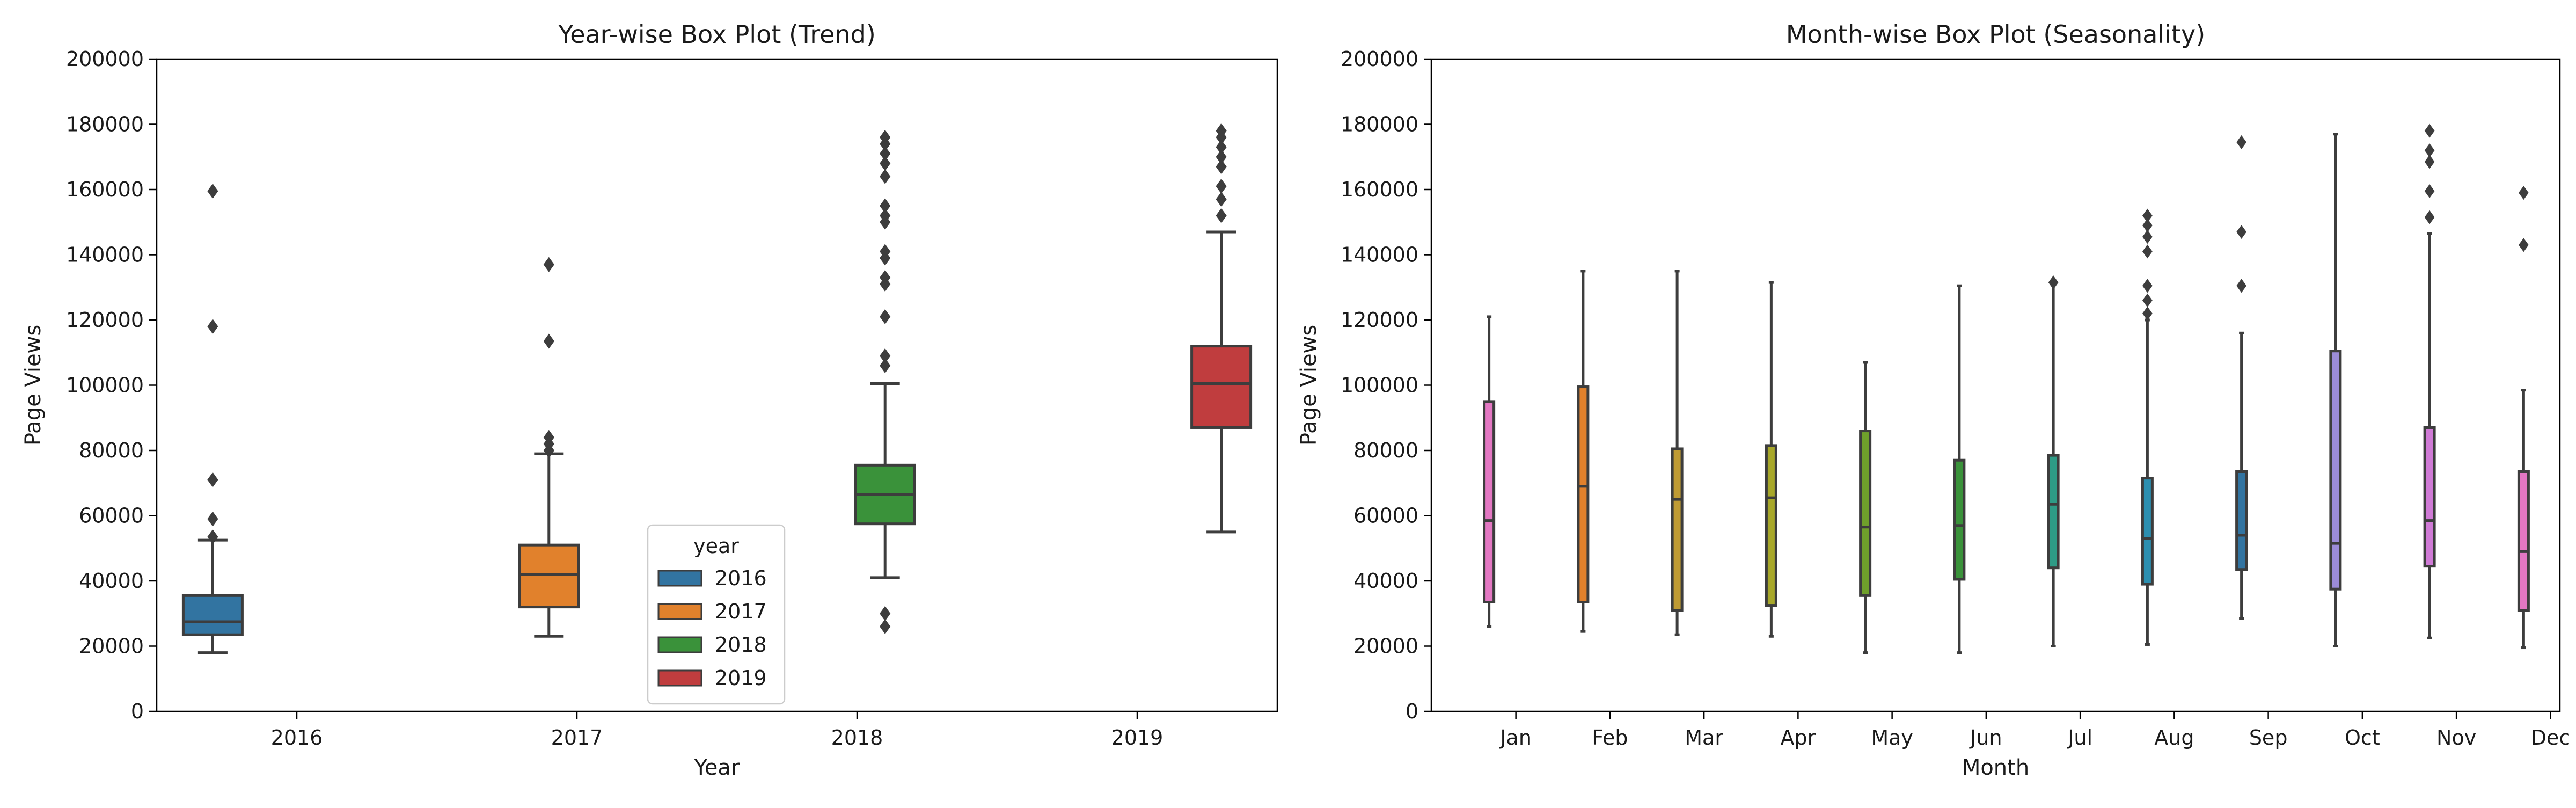  I want to click on box-2019, so click(1221, 328).